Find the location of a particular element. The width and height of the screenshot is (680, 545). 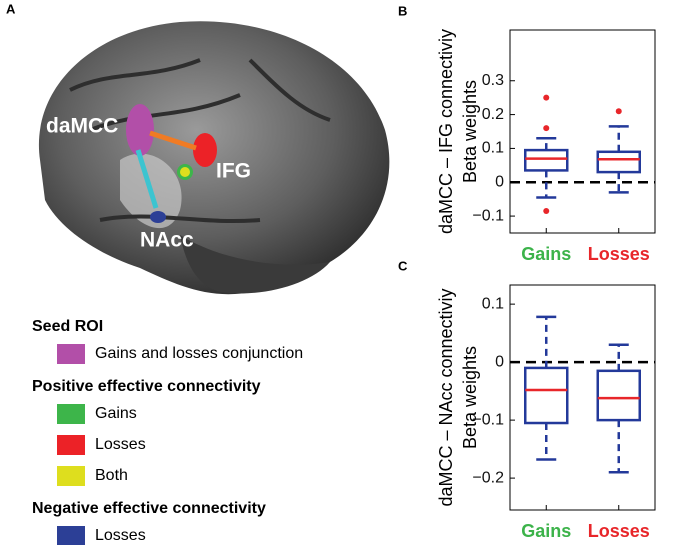

legend-label: Gains and losses conjunction is located at coordinates (199, 353).